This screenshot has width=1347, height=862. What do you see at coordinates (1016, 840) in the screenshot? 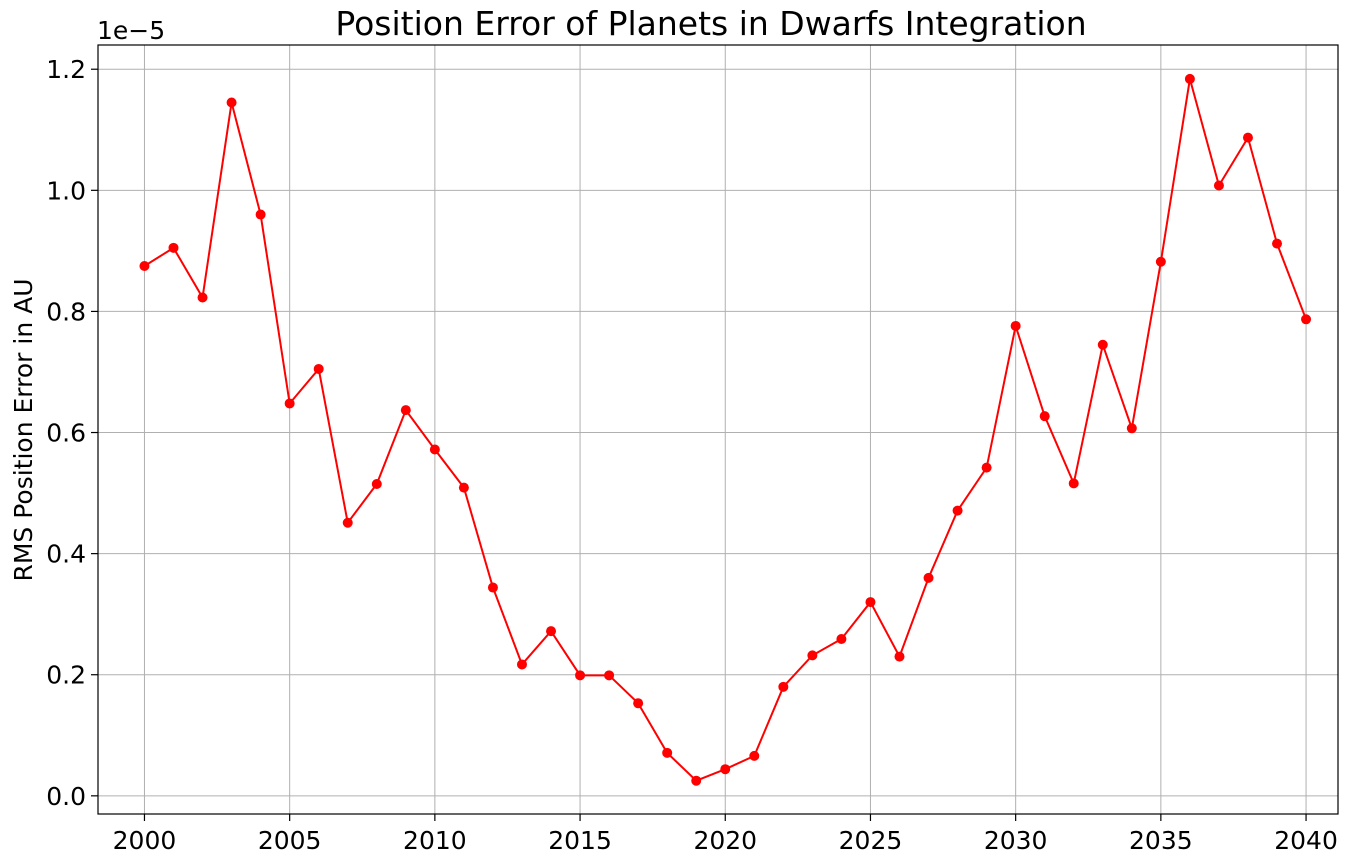
I see `x-tick-label: 2030` at bounding box center [1016, 840].